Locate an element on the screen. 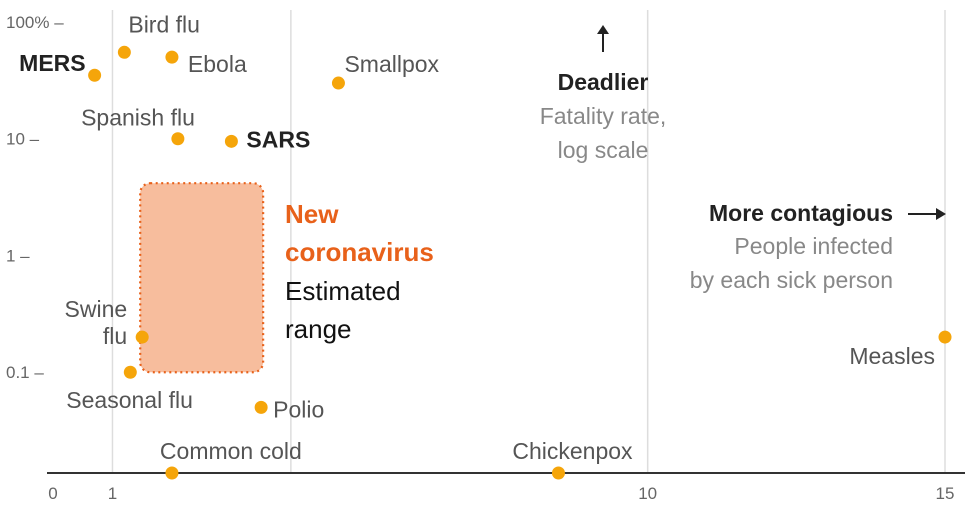 This screenshot has width=980, height=512. coronavirus-label: New coronavirus Estimated range is located at coordinates (359, 271).